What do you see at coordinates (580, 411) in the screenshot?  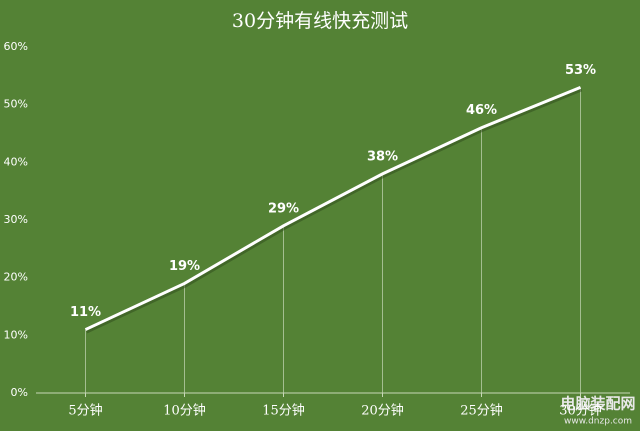 I see `x-tick-label: 30分钟` at bounding box center [580, 411].